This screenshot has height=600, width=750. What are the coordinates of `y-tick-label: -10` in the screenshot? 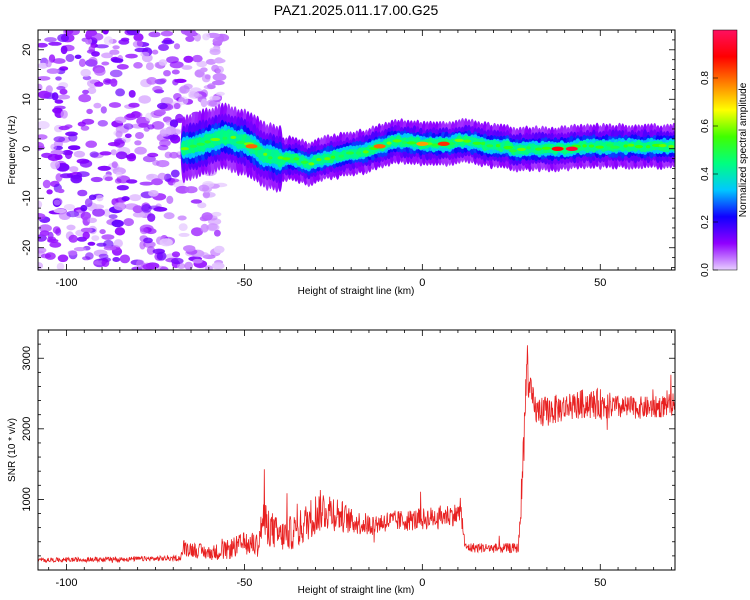 It's located at (27, 198).